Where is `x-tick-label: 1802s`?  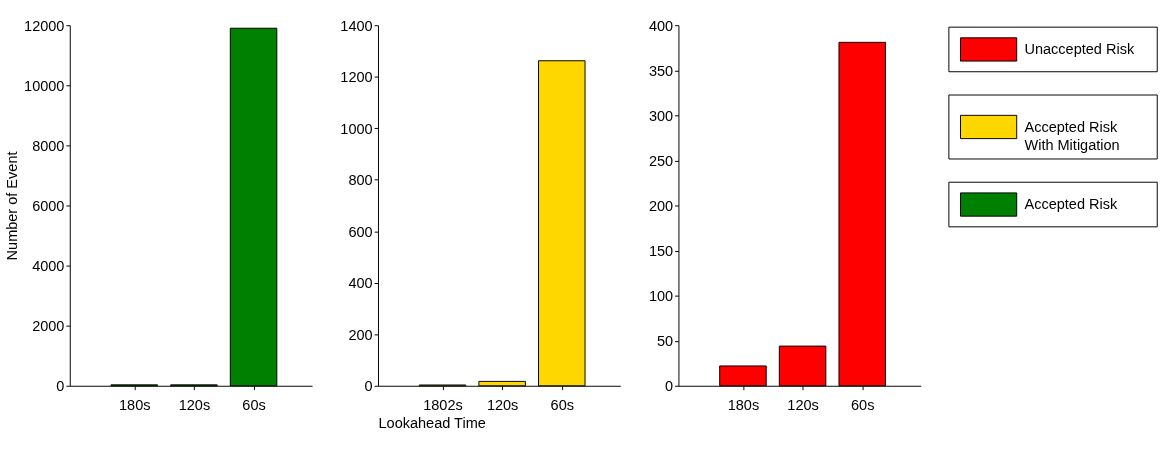
x-tick-label: 1802s is located at coordinates (443, 404).